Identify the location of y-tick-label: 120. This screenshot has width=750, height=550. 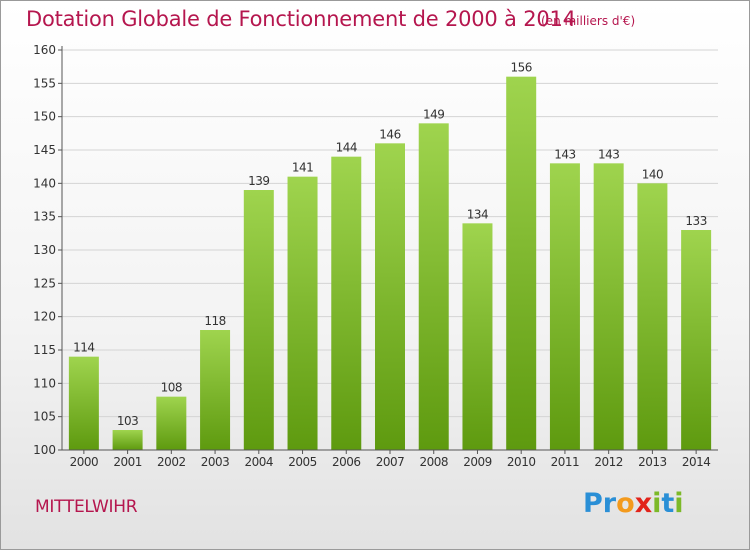
(44, 317).